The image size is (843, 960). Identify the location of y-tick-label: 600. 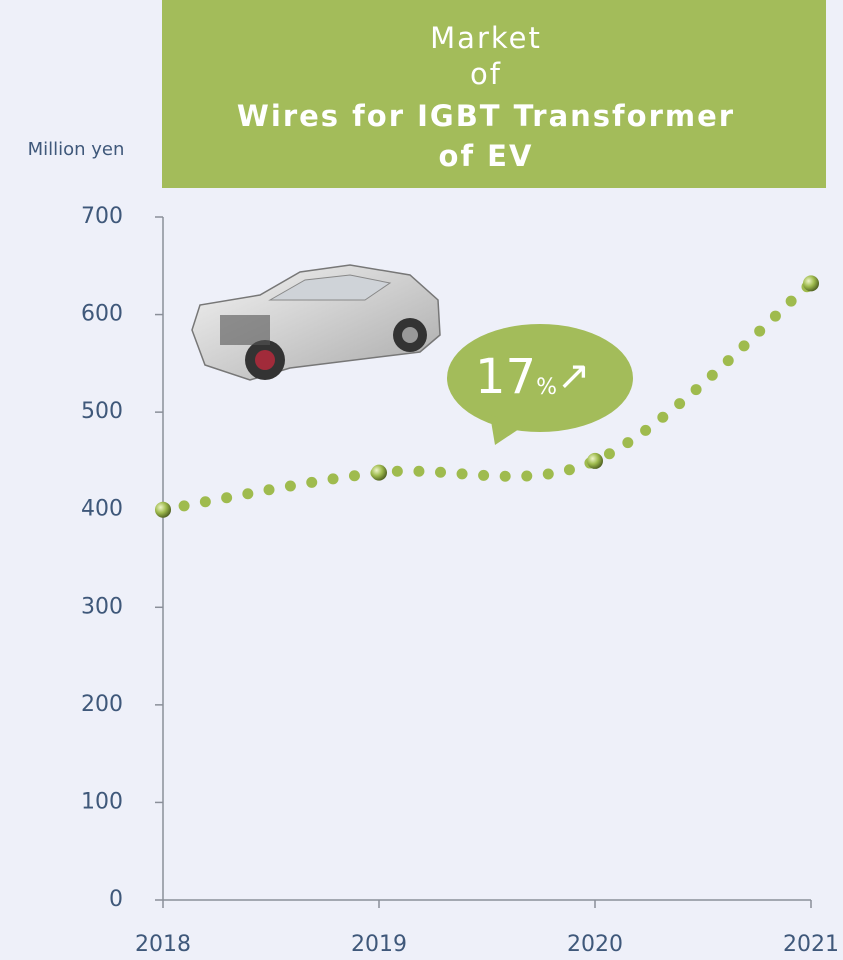
(102, 314).